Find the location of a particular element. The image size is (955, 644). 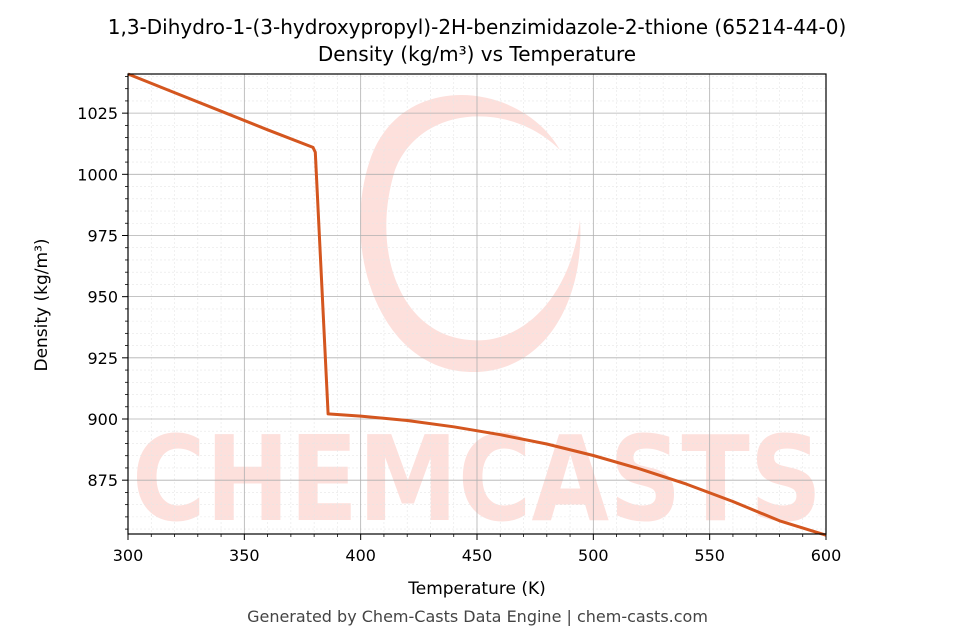

y-tick-label: 875 is located at coordinates (102, 480).